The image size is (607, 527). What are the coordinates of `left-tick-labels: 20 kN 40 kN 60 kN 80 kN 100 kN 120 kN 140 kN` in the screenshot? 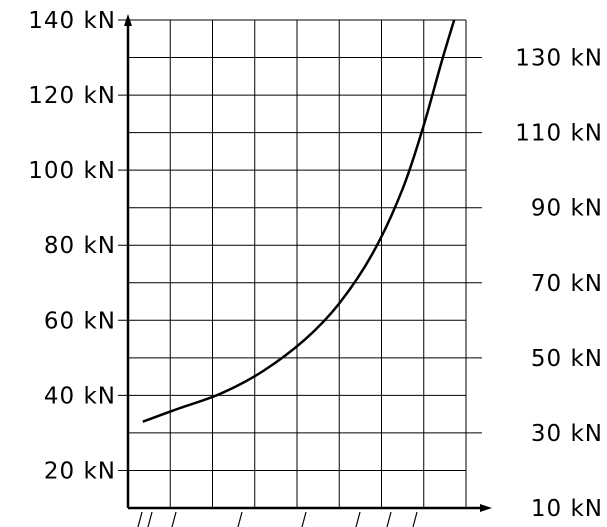 It's located at (72, 246).